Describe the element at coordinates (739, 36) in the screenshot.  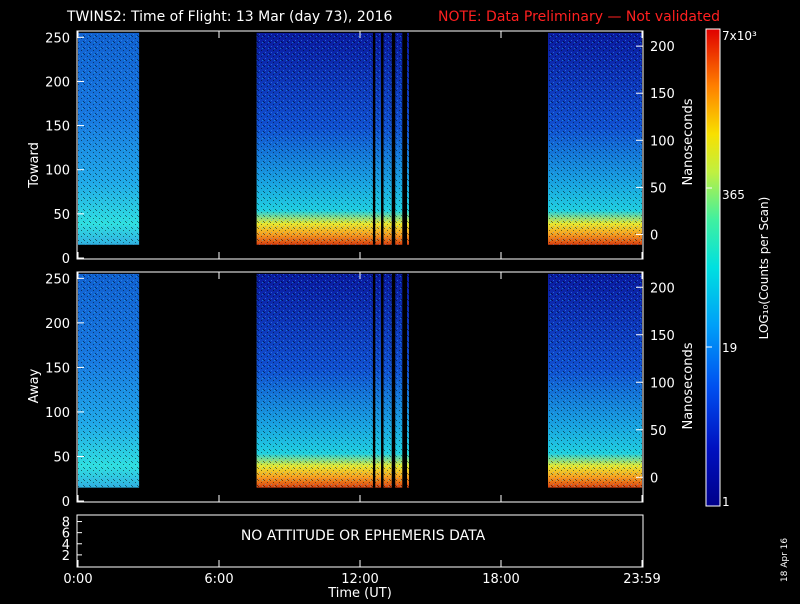
I see `colorbar-tick-top: 7x10³` at that location.